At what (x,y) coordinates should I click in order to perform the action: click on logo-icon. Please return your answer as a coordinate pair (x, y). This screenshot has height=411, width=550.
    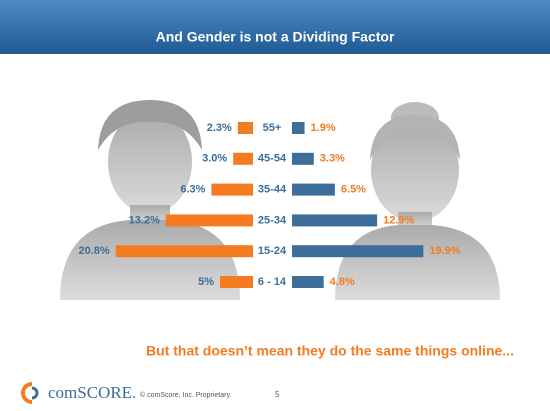
    Looking at the image, I should click on (30, 393).